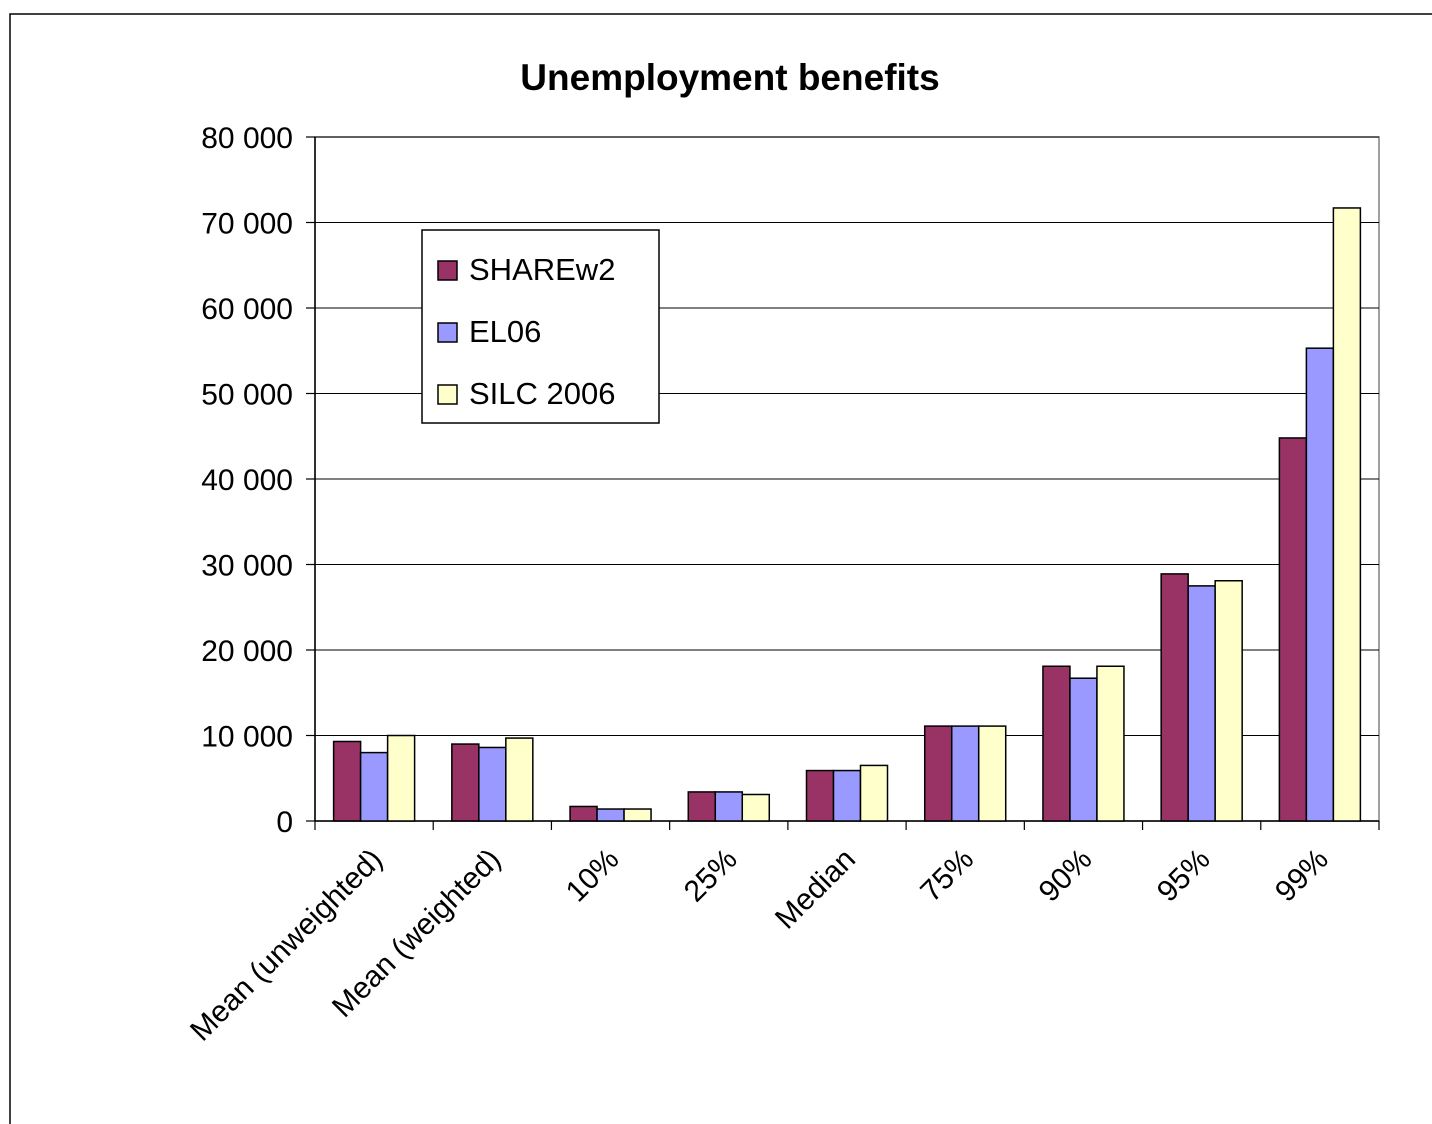  What do you see at coordinates (247, 480) in the screenshot?
I see `y-tick-label: 40 000` at bounding box center [247, 480].